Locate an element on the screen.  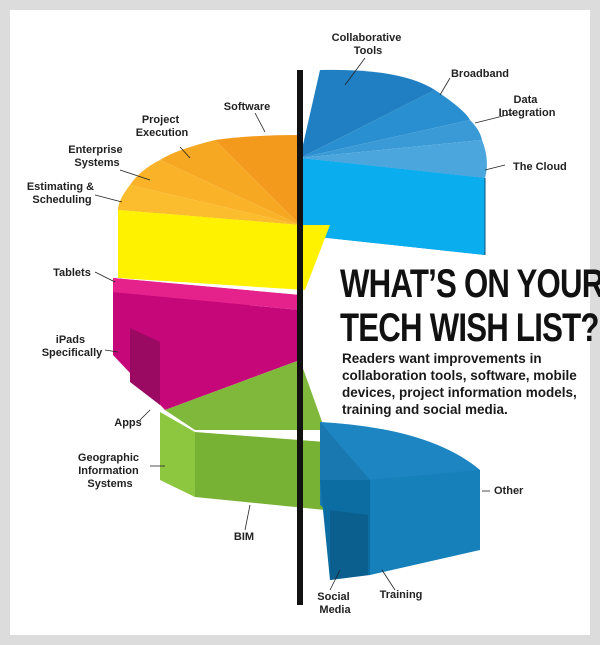
gis-front is located at coordinates (177, 454).